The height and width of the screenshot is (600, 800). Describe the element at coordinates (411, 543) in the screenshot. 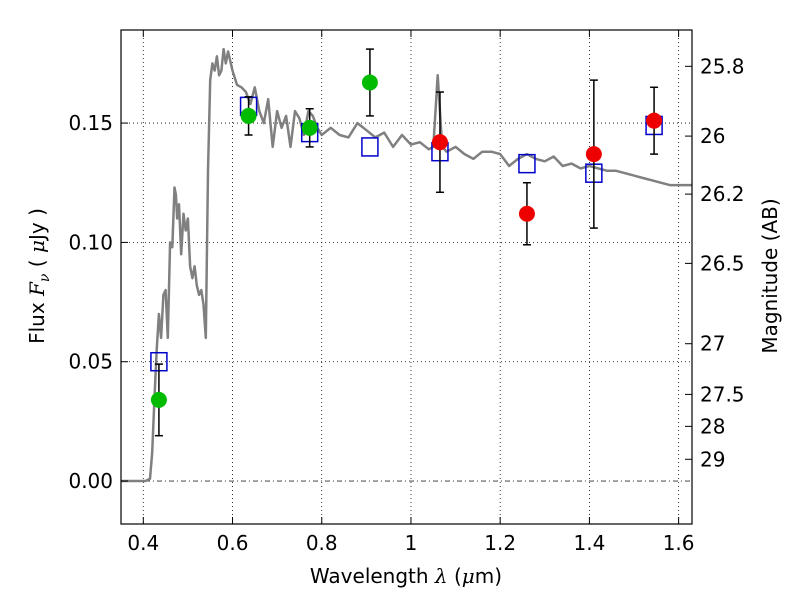

I see `x-tick-label: 1` at that location.